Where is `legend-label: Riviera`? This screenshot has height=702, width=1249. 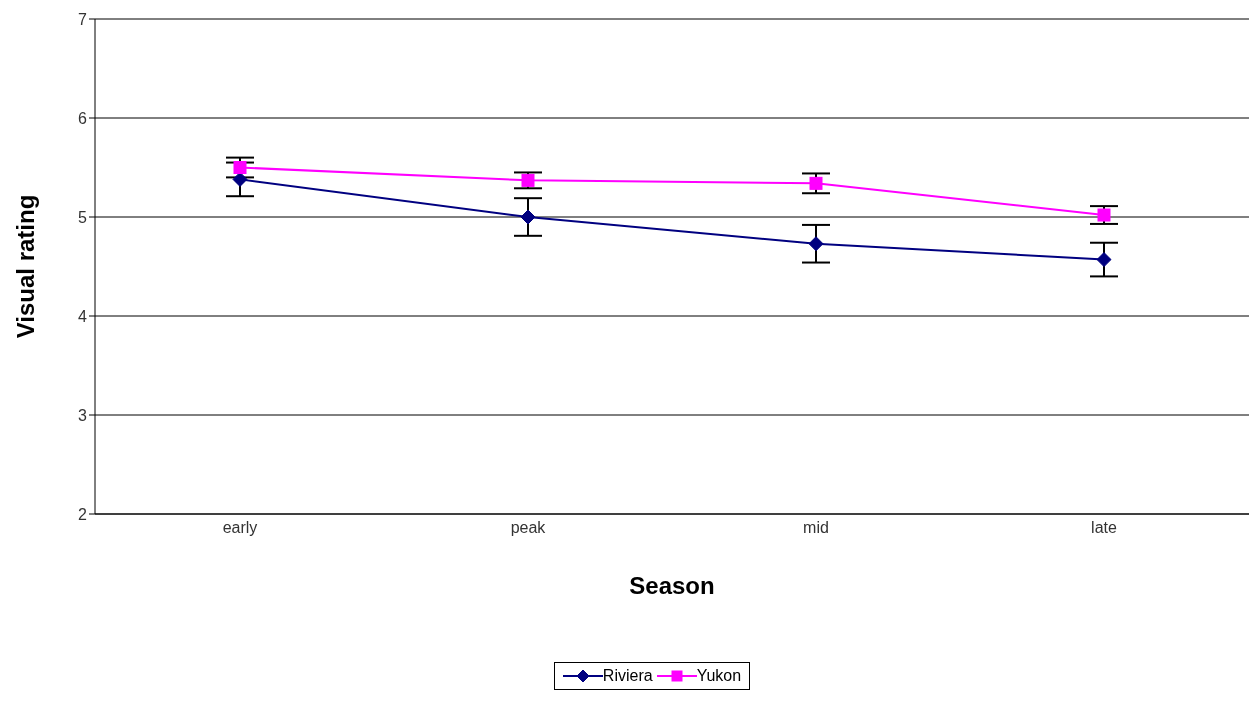 legend-label: Riviera is located at coordinates (627, 676).